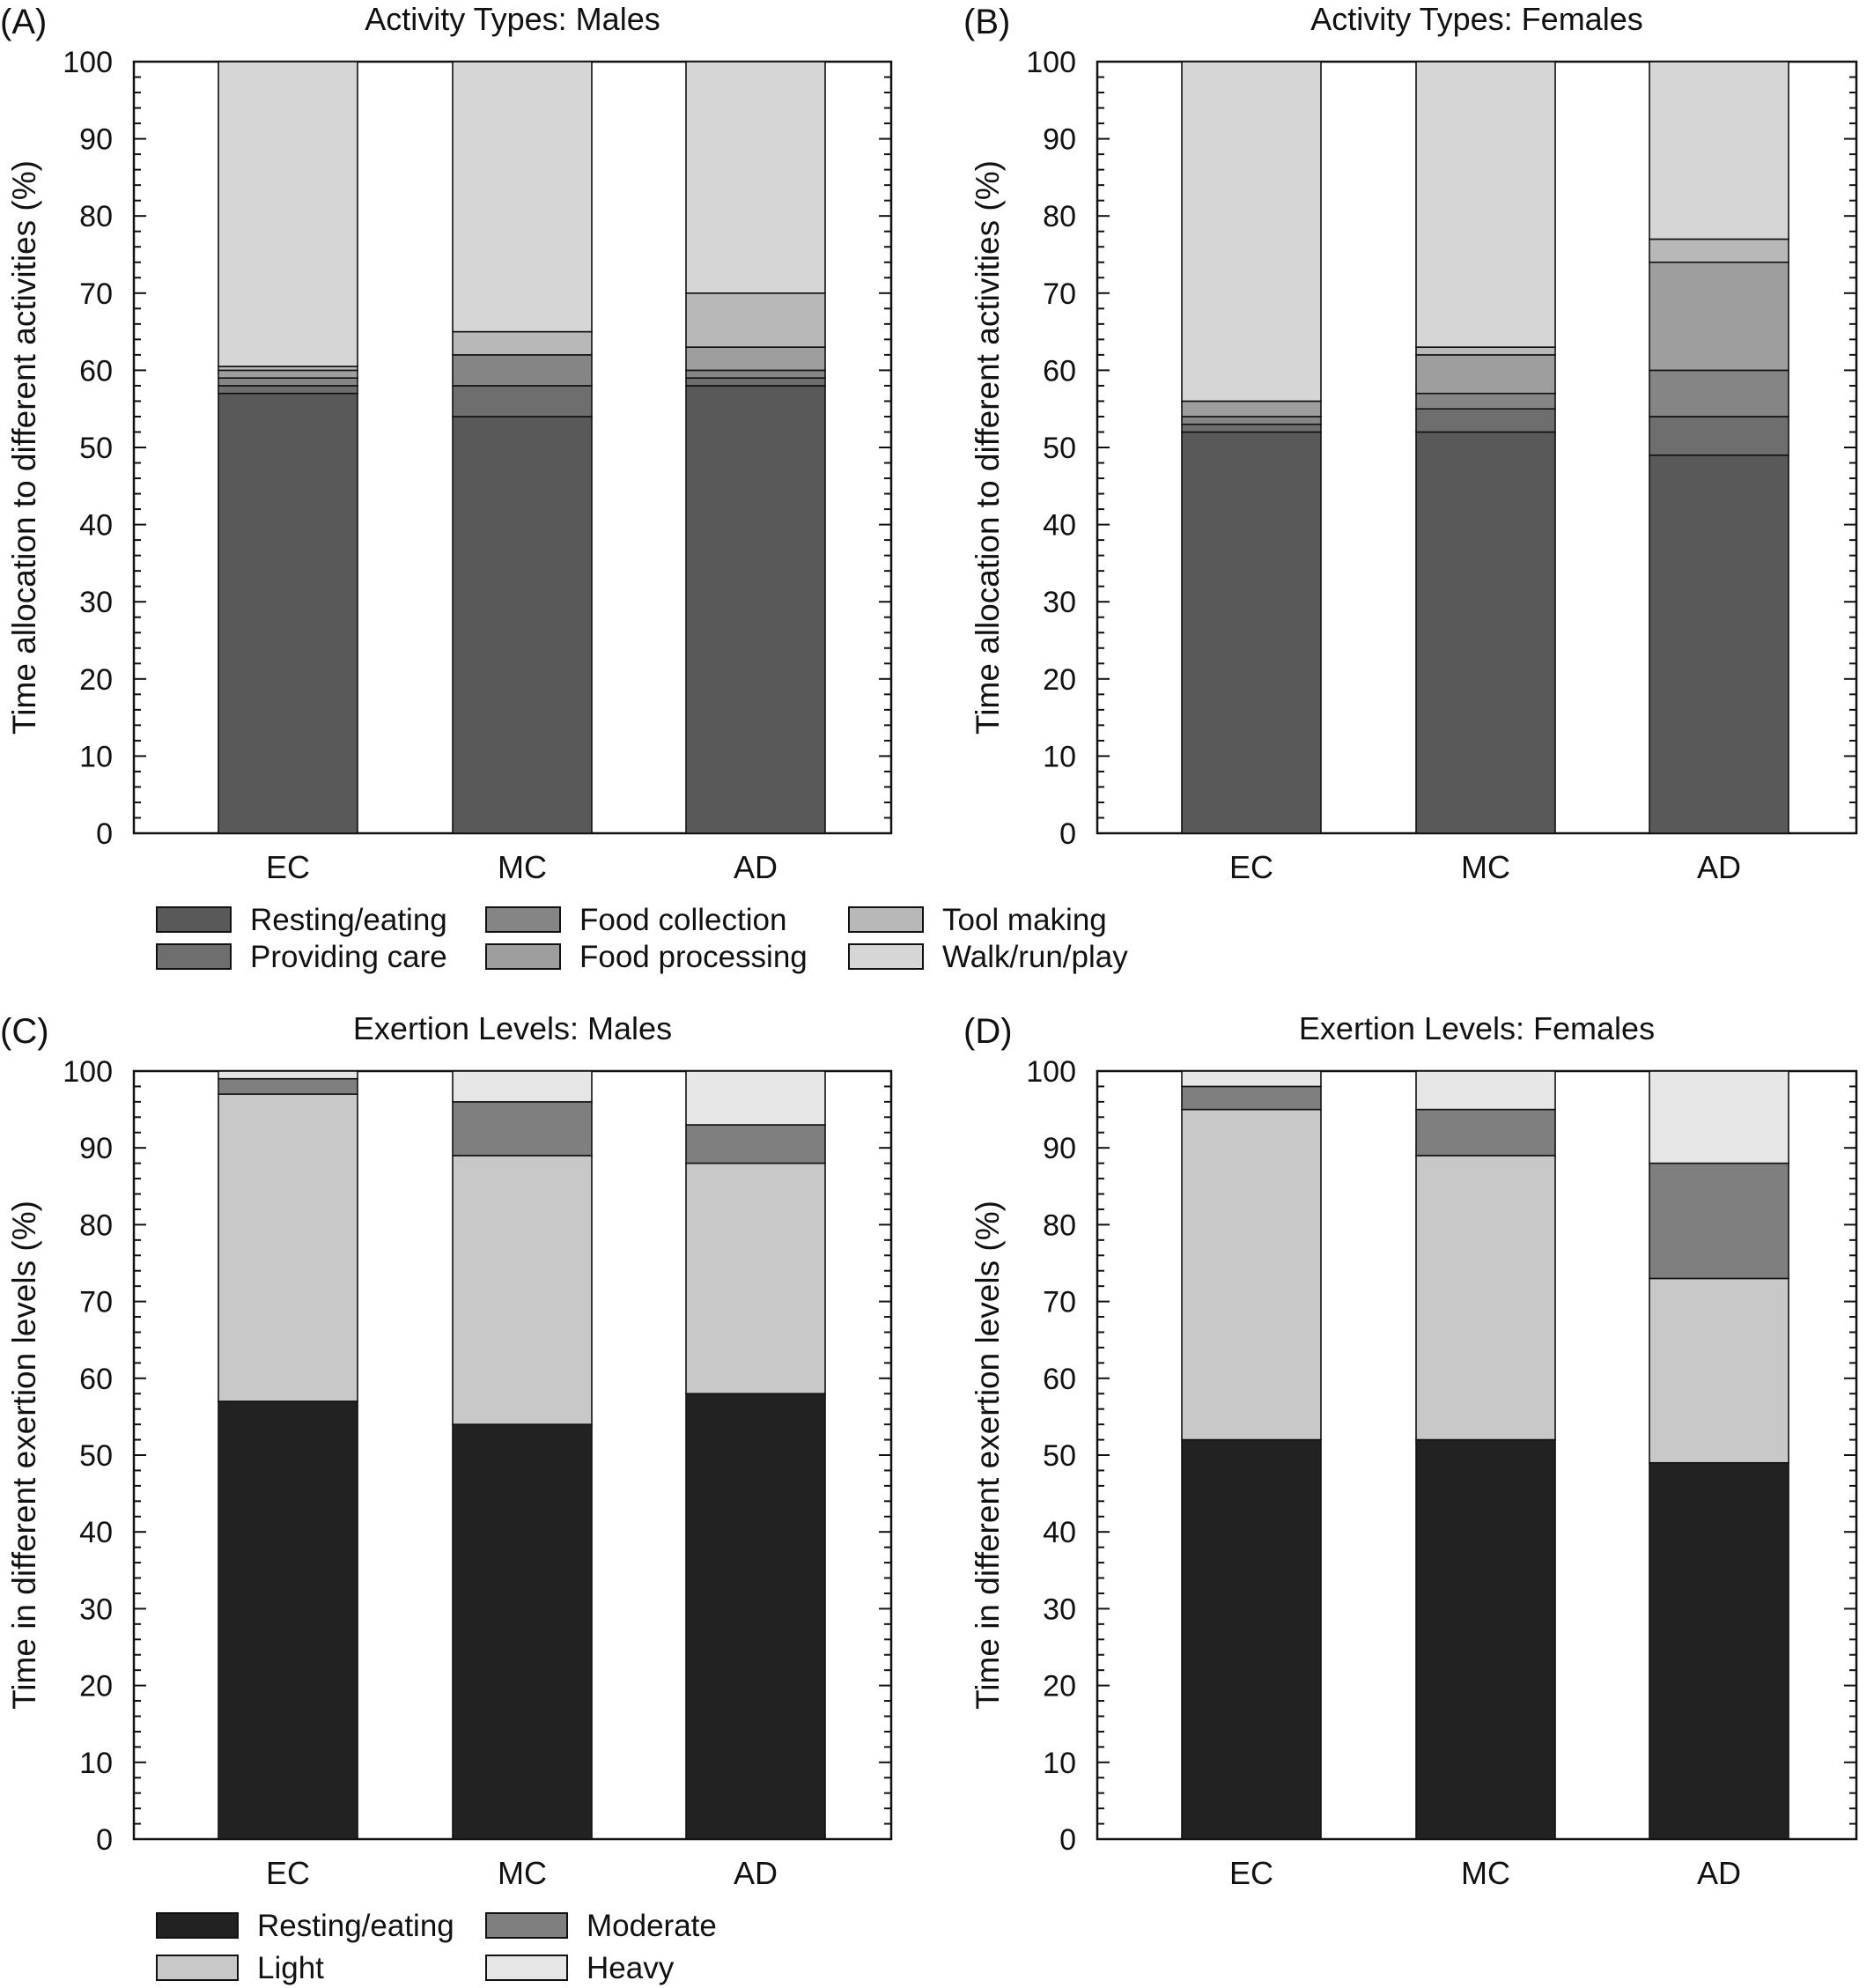 The height and width of the screenshot is (1988, 1874). Describe the element at coordinates (1476, 19) in the screenshot. I see `chart-title: Activity Types: Females` at that location.